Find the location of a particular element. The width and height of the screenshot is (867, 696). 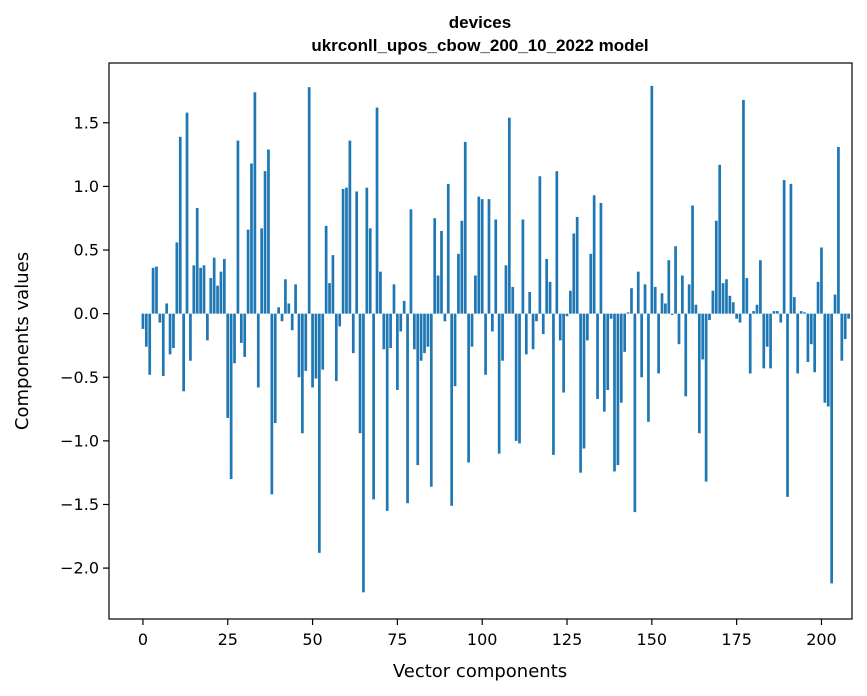

x-tick-label: 150 is located at coordinates (652, 639).